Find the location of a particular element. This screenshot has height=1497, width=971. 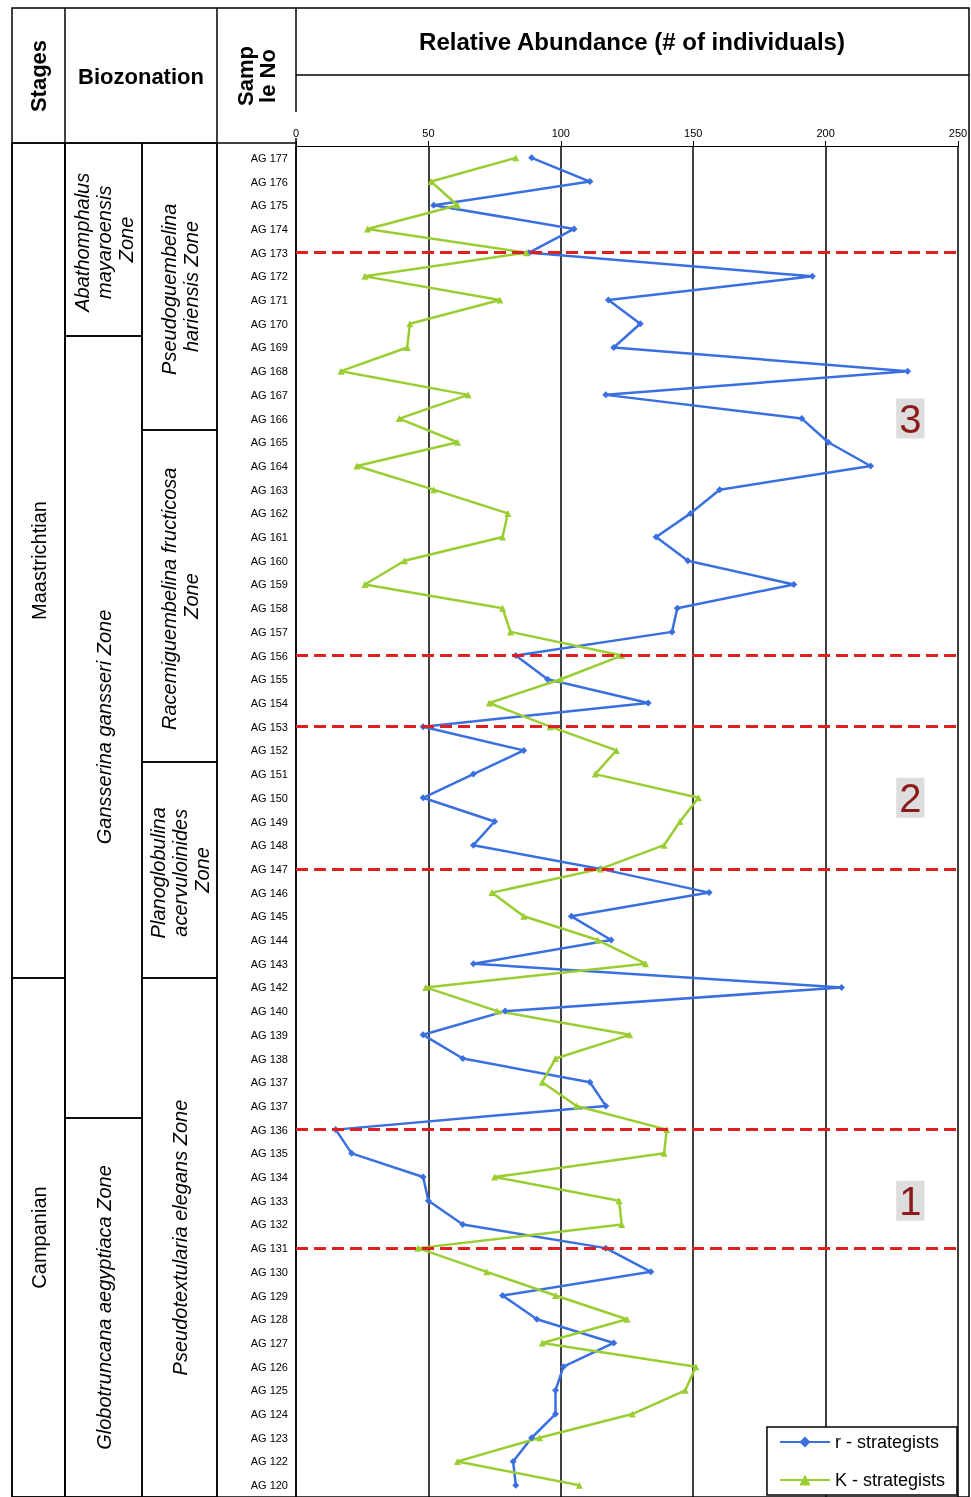

annotation: 2 is located at coordinates (910, 797).